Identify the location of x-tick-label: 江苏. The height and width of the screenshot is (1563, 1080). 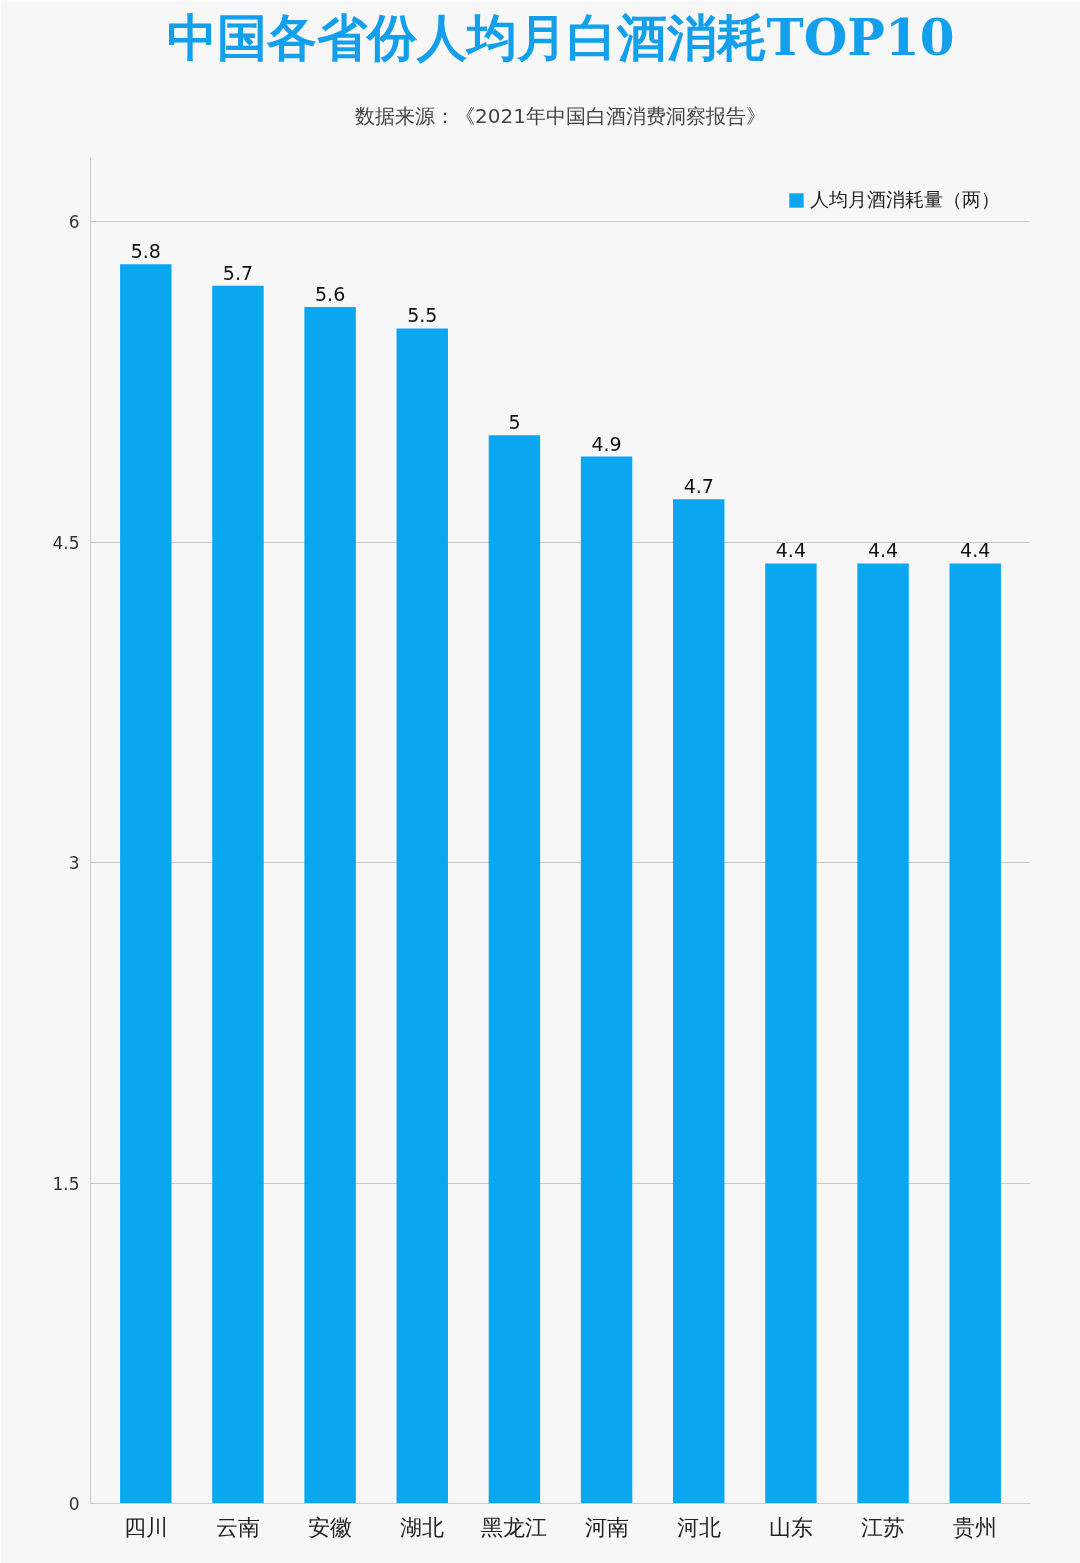
(883, 1527).